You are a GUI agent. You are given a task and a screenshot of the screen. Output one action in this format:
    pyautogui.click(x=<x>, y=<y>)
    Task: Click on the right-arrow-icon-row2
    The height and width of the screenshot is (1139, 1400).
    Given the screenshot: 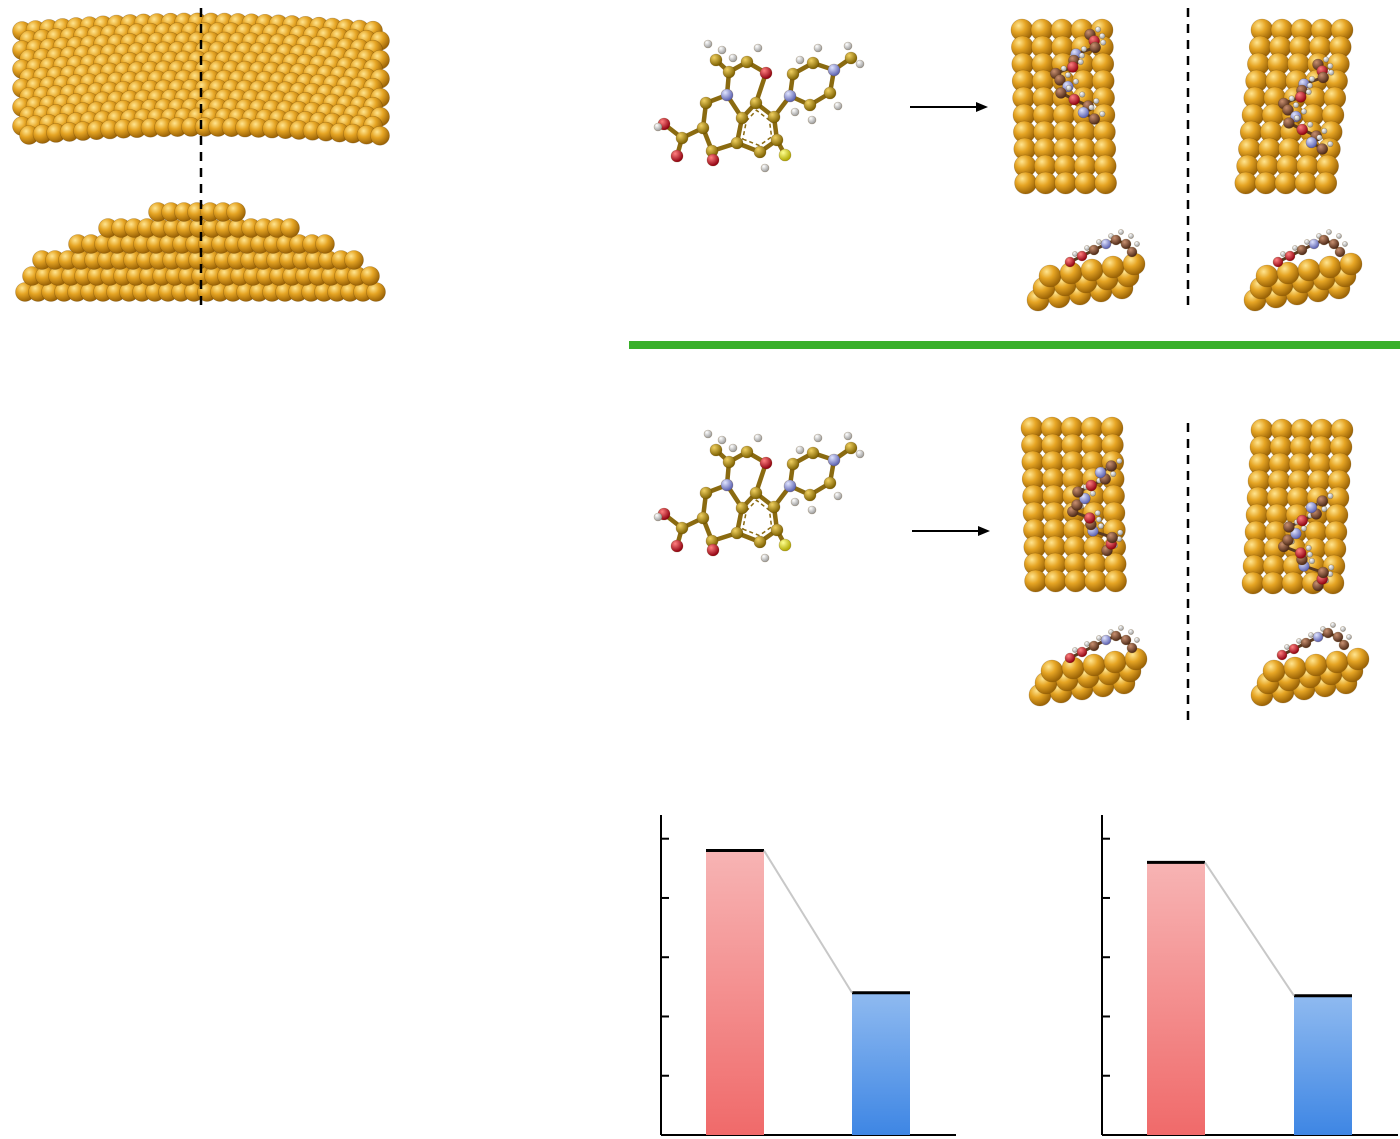 What is the action you would take?
    pyautogui.click(x=951, y=531)
    